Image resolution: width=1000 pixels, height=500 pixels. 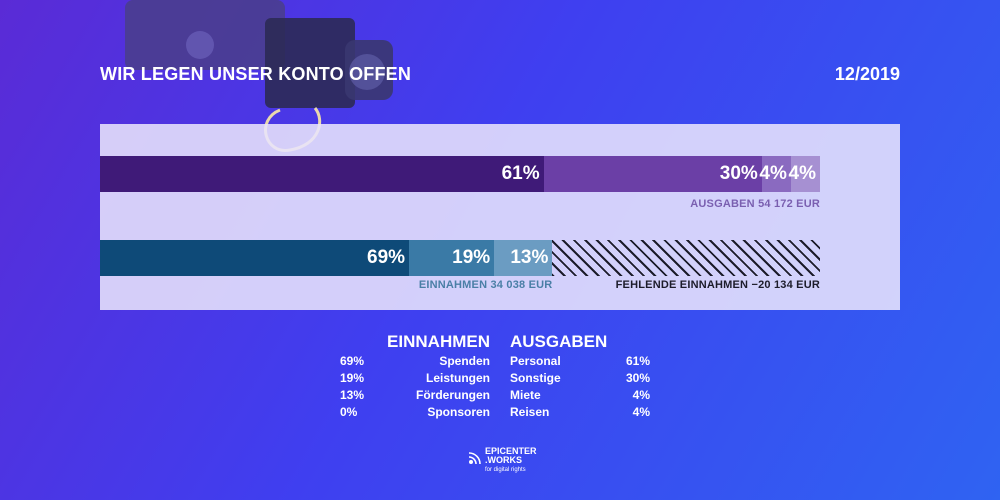 I want to click on legend-income-pct: 0%, so click(x=349, y=412).